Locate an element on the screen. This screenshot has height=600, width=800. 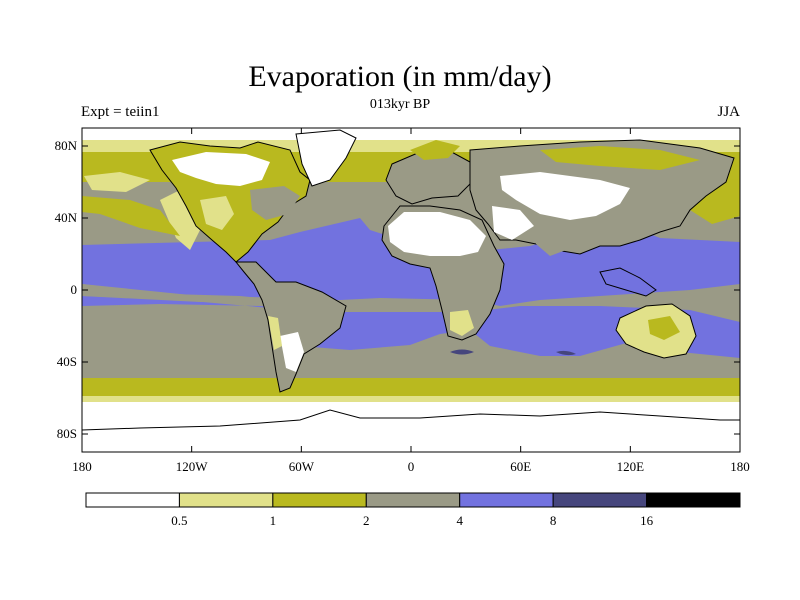
great-basin-region is located at coordinates (217, 213).